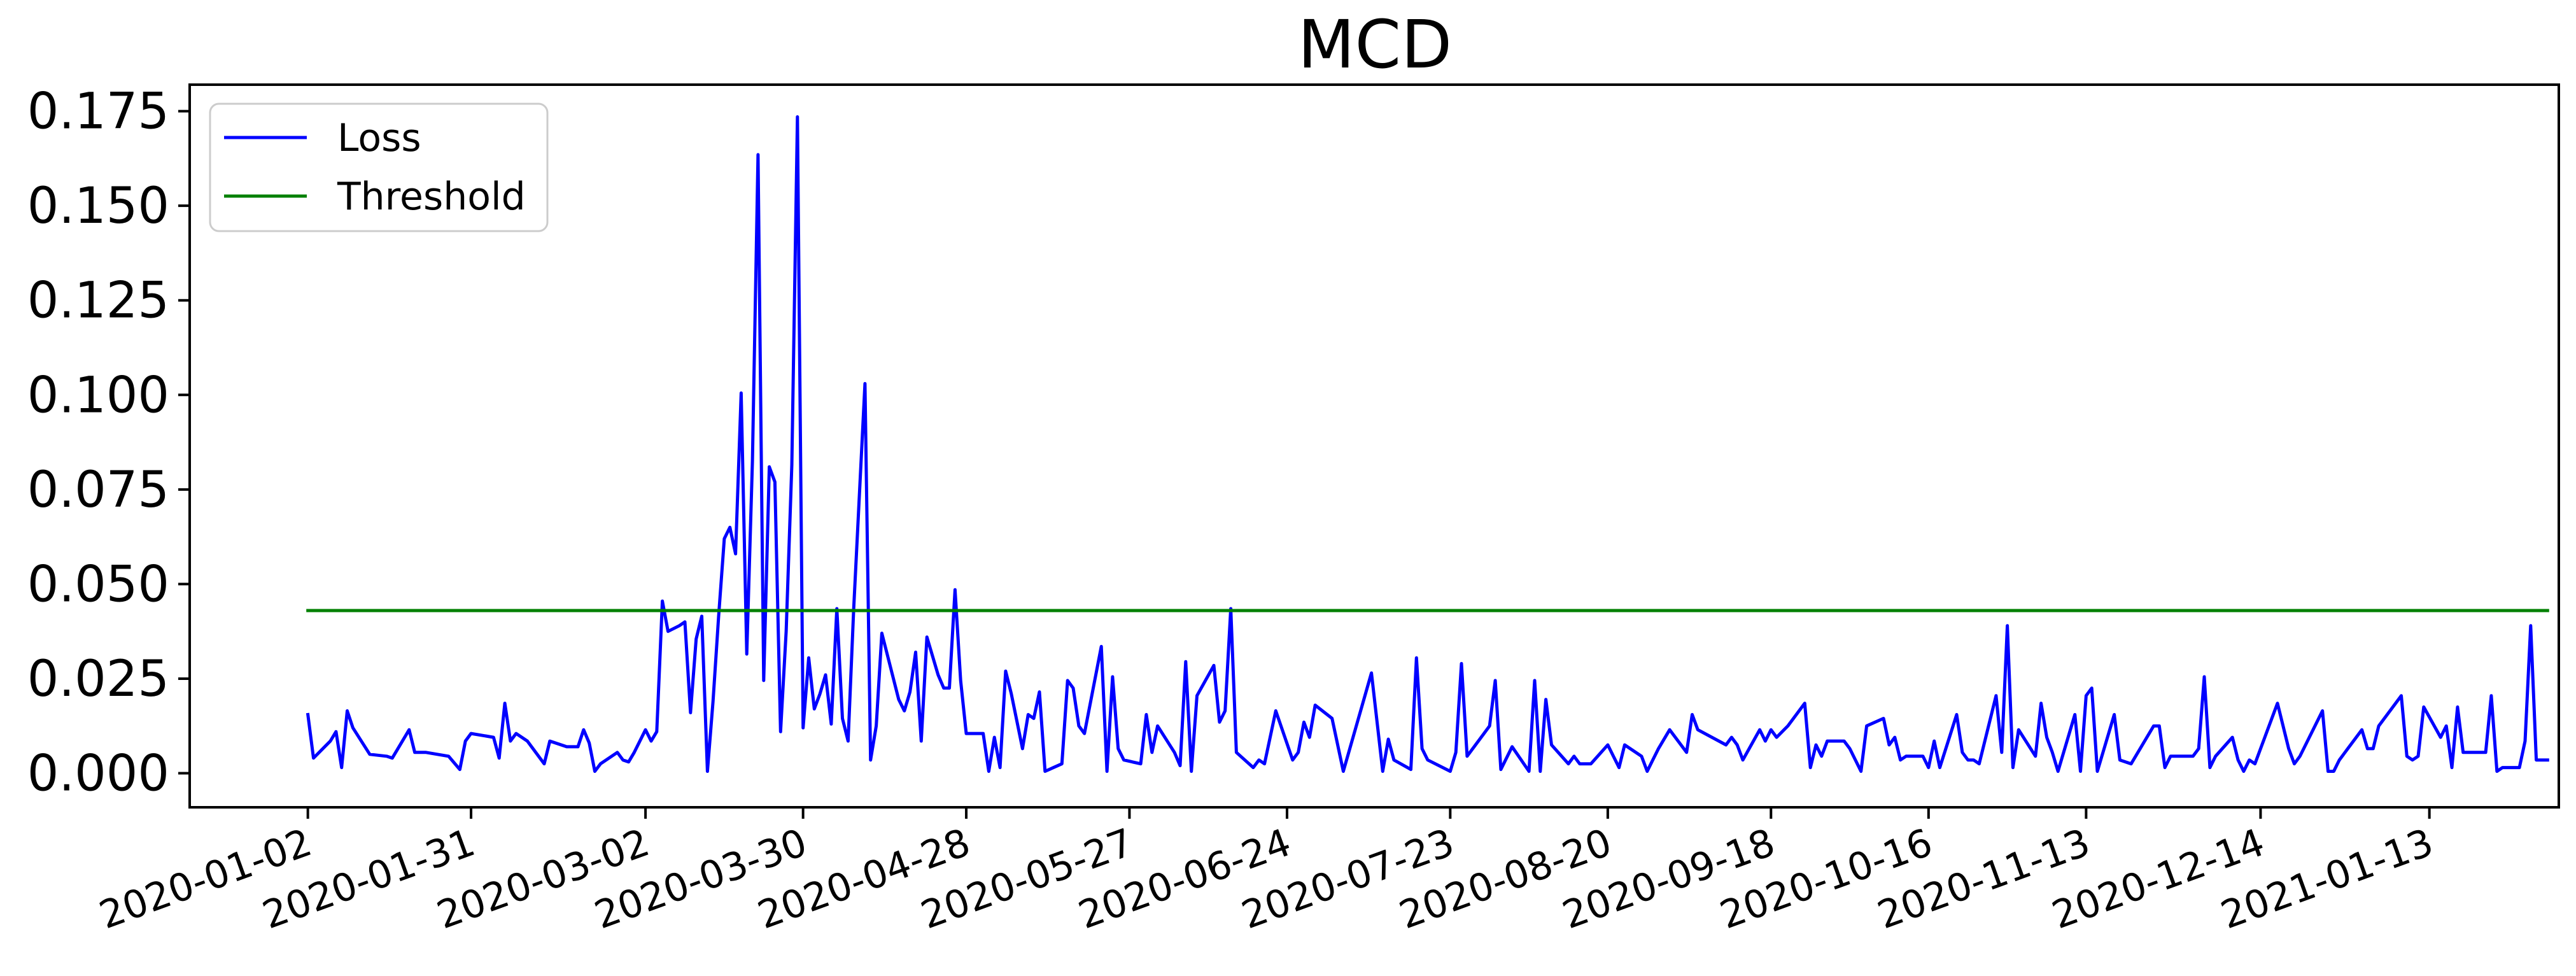 This screenshot has height=976, width=2576. What do you see at coordinates (379, 138) in the screenshot?
I see `legend-label-loss: Loss` at bounding box center [379, 138].